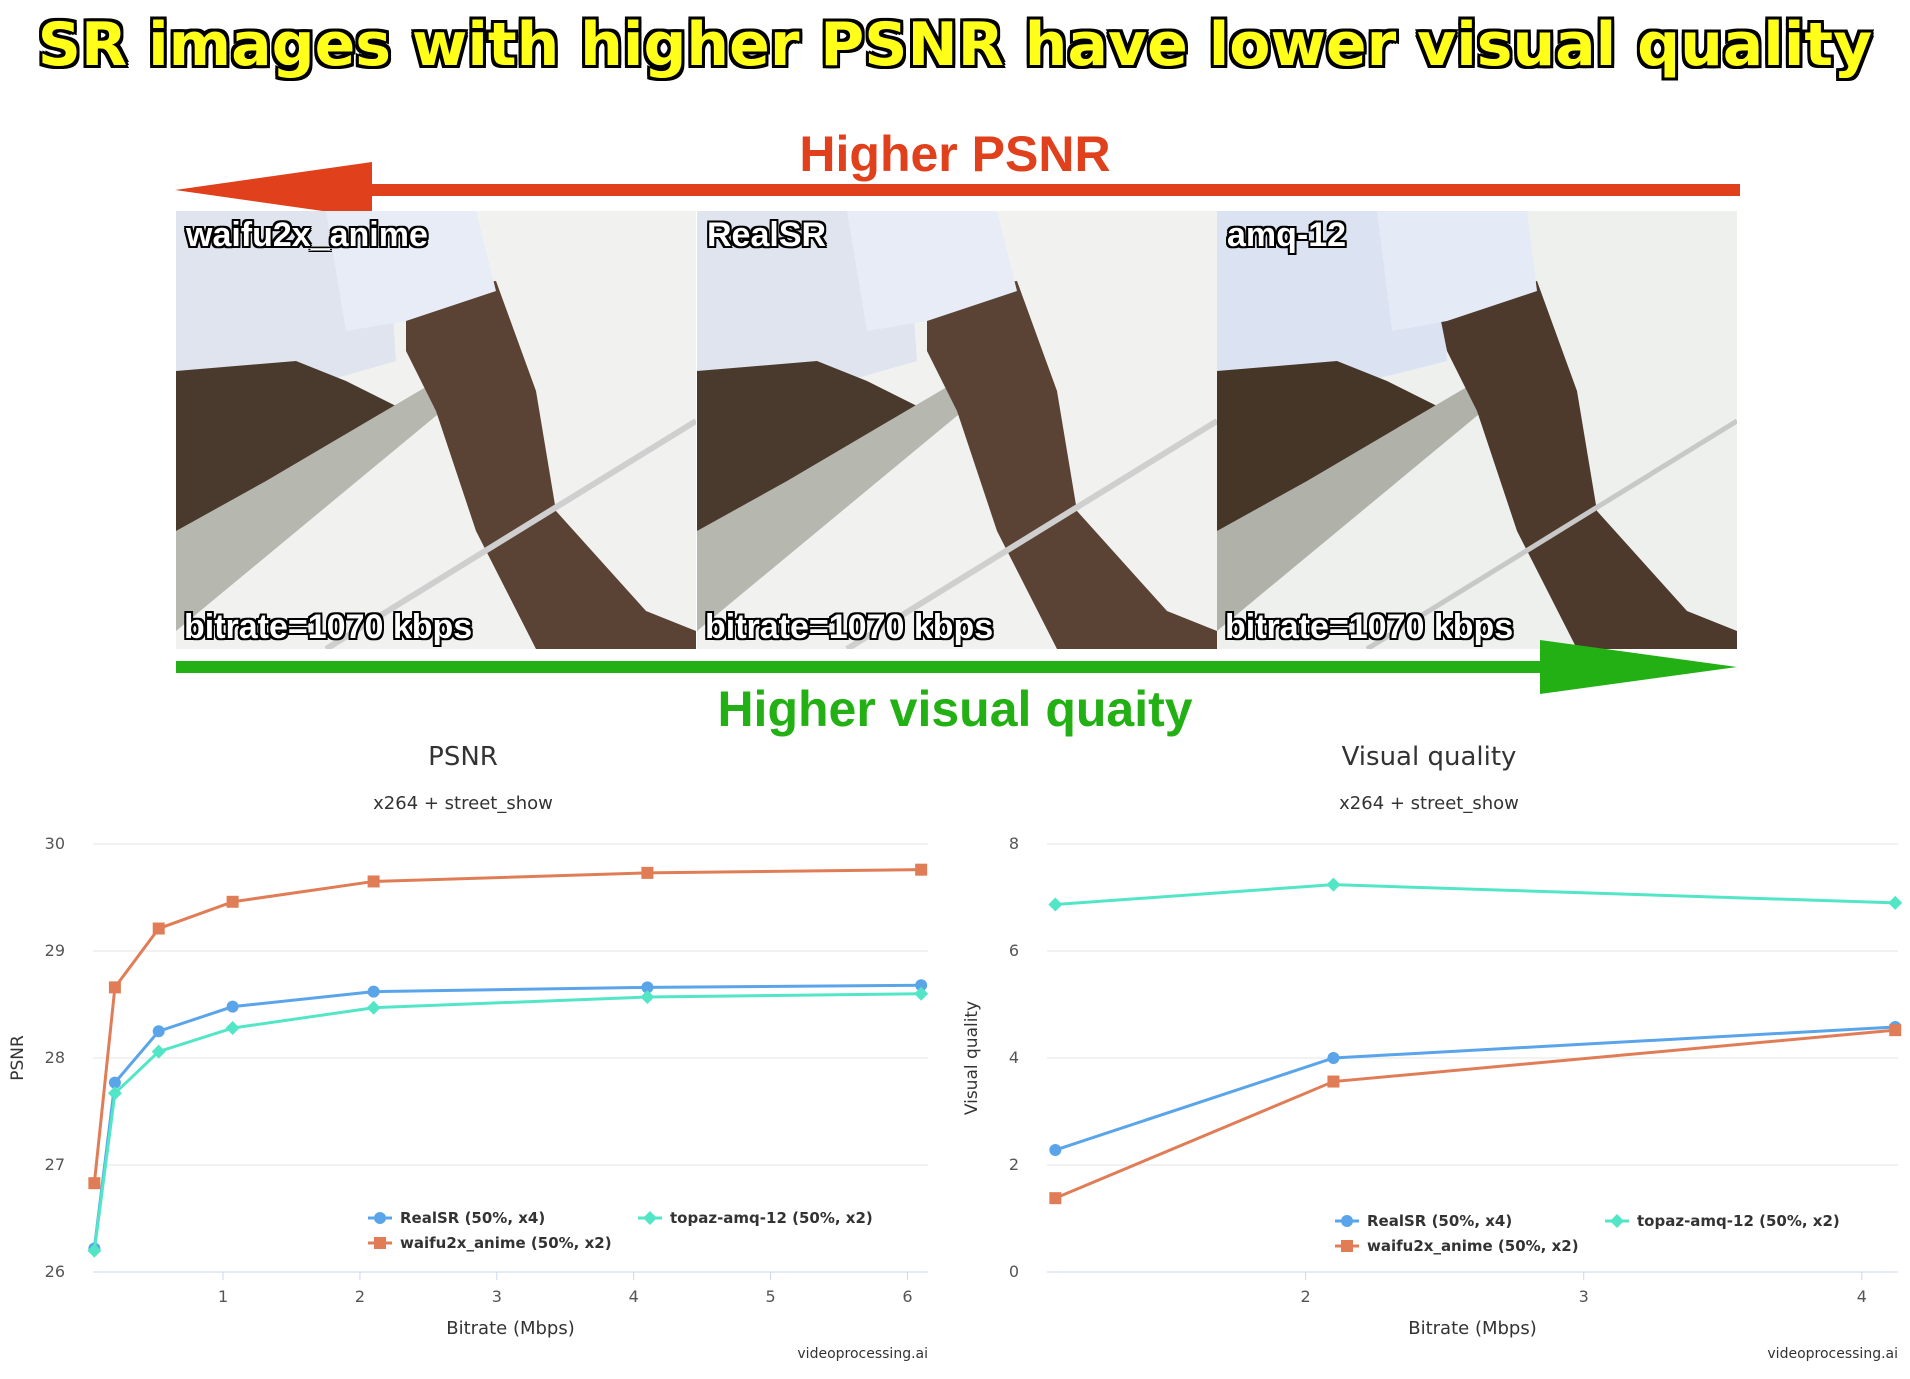  What do you see at coordinates (955, 154) in the screenshot?
I see `higher-psnr-label: Higher PSNR` at bounding box center [955, 154].